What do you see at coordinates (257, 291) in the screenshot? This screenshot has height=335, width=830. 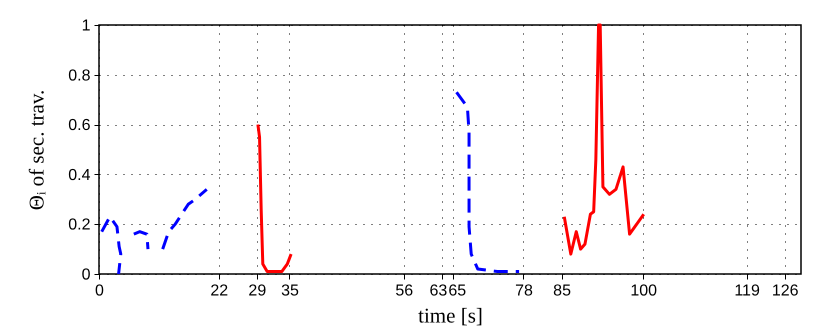 I see `x-tick-label: 29` at bounding box center [257, 291].